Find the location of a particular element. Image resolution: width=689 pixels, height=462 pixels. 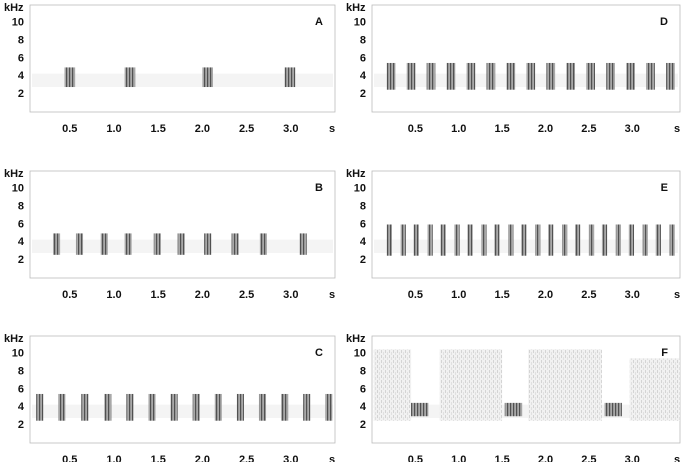

panel-label: F is located at coordinates (664, 353).